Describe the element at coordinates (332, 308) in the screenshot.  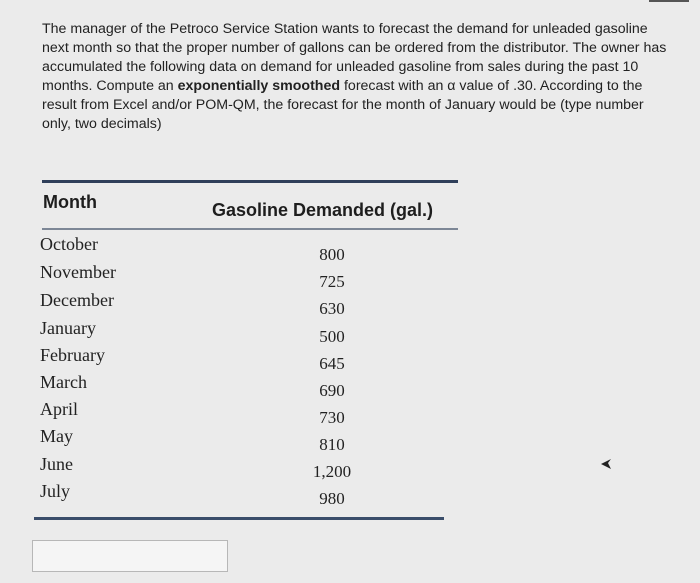
I see `demand-cell: 630` at that location.